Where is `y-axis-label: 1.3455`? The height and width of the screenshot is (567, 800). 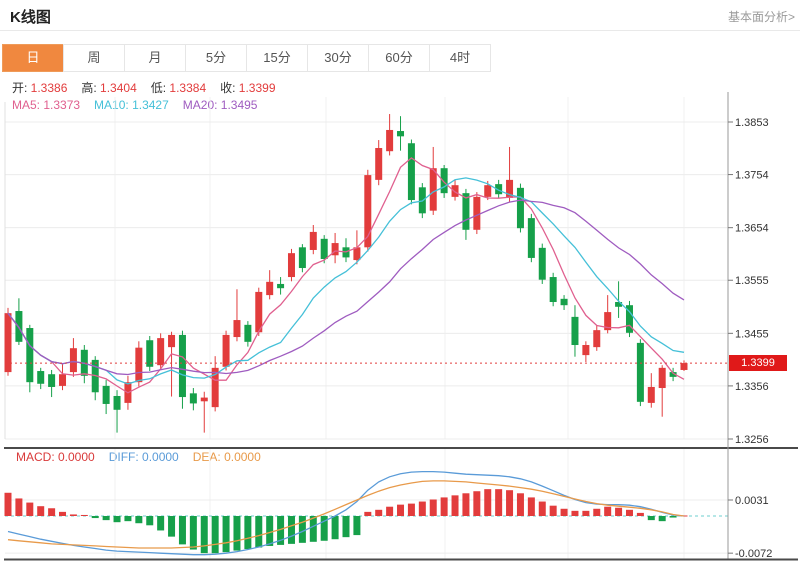 y-axis-label: 1.3455 is located at coordinates (752, 334).